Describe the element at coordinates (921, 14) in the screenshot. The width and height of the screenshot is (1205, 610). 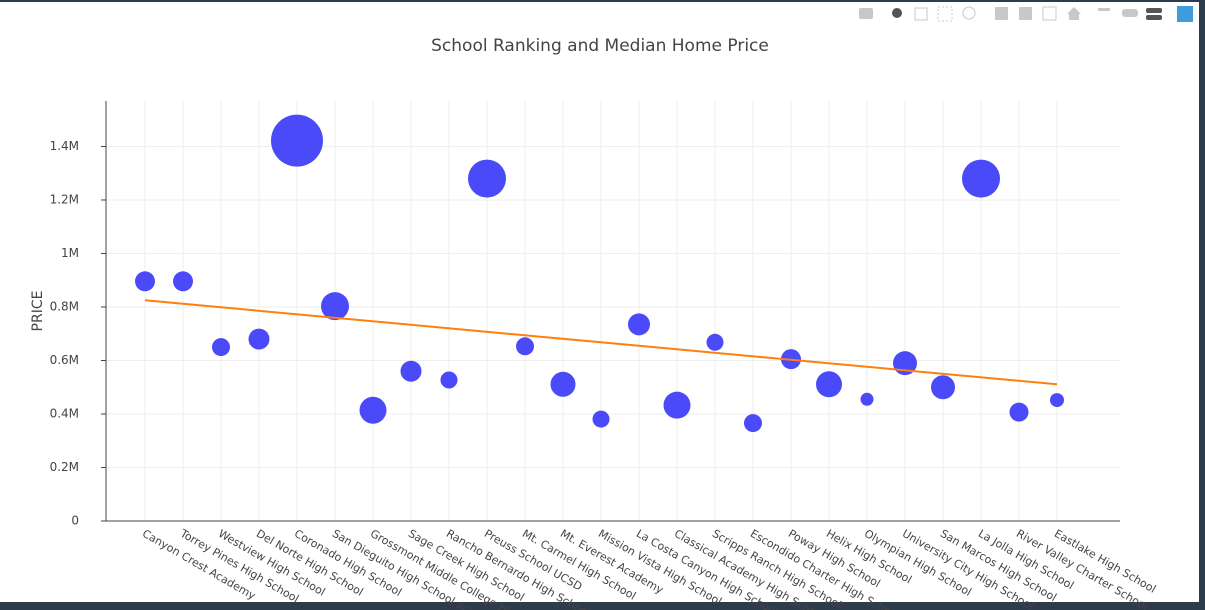
I see `tool-pan` at that location.